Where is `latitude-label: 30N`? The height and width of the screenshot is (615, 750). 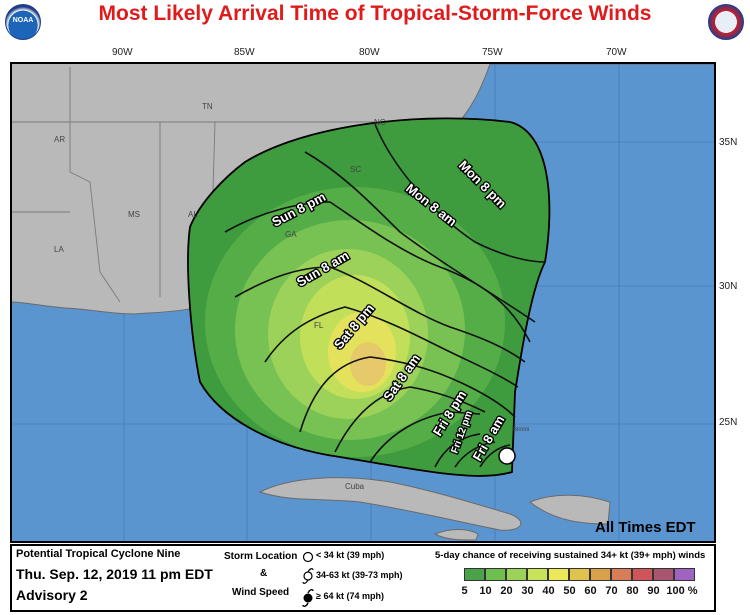
latitude-label: 30N is located at coordinates (728, 286).